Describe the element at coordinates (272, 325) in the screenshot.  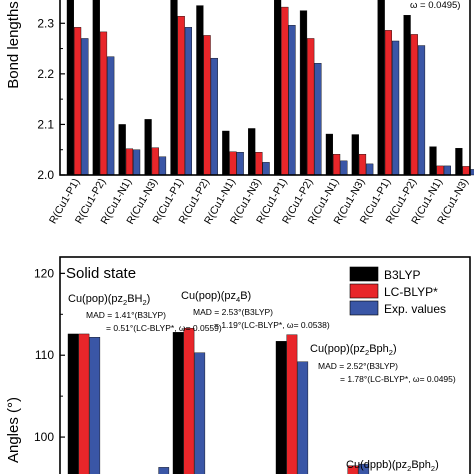
I see `mad-lcblyp-1: = 1.19°(LC-BLYP*, ω= 0.0538)` at that location.